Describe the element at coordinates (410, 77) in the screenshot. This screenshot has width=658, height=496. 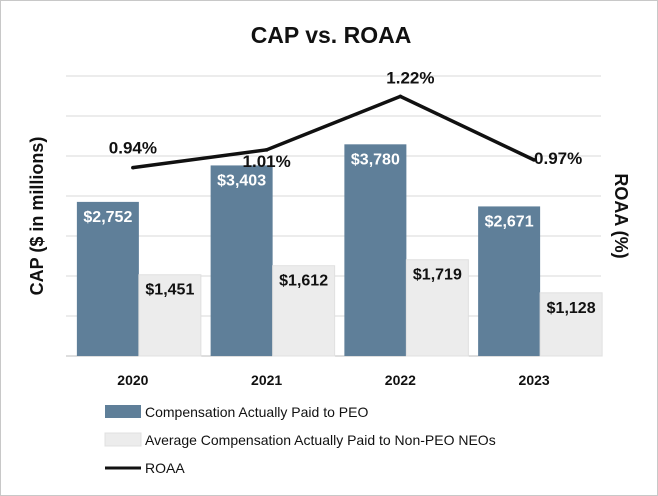
I see `roaa-label: 1.22%` at that location.